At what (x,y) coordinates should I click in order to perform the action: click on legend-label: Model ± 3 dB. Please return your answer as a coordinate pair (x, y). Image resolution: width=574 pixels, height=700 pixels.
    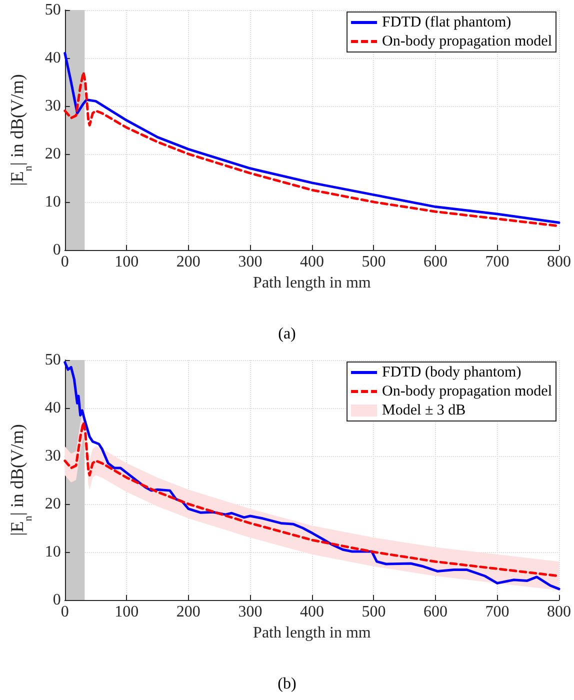
    Looking at the image, I should click on (424, 410).